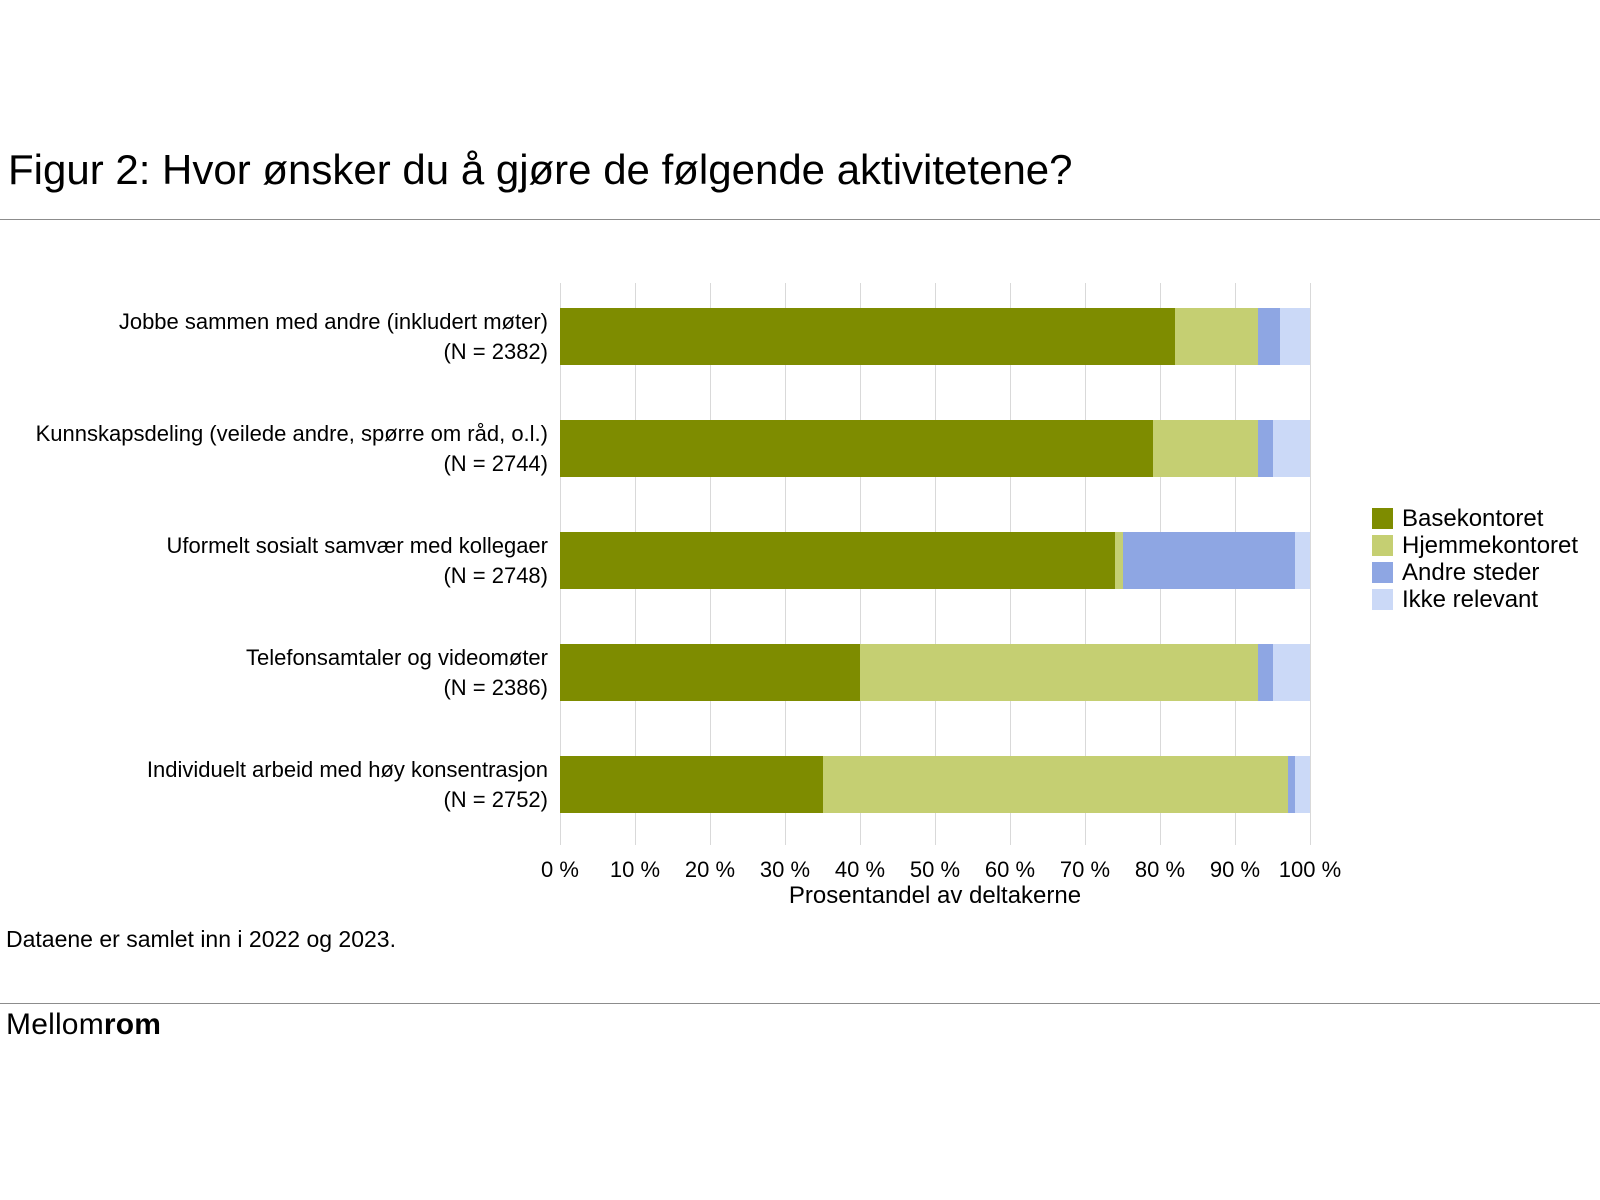 The image size is (1600, 1200). I want to click on footnote: Dataene er samlet inn i 2022 og 2023., so click(201, 939).